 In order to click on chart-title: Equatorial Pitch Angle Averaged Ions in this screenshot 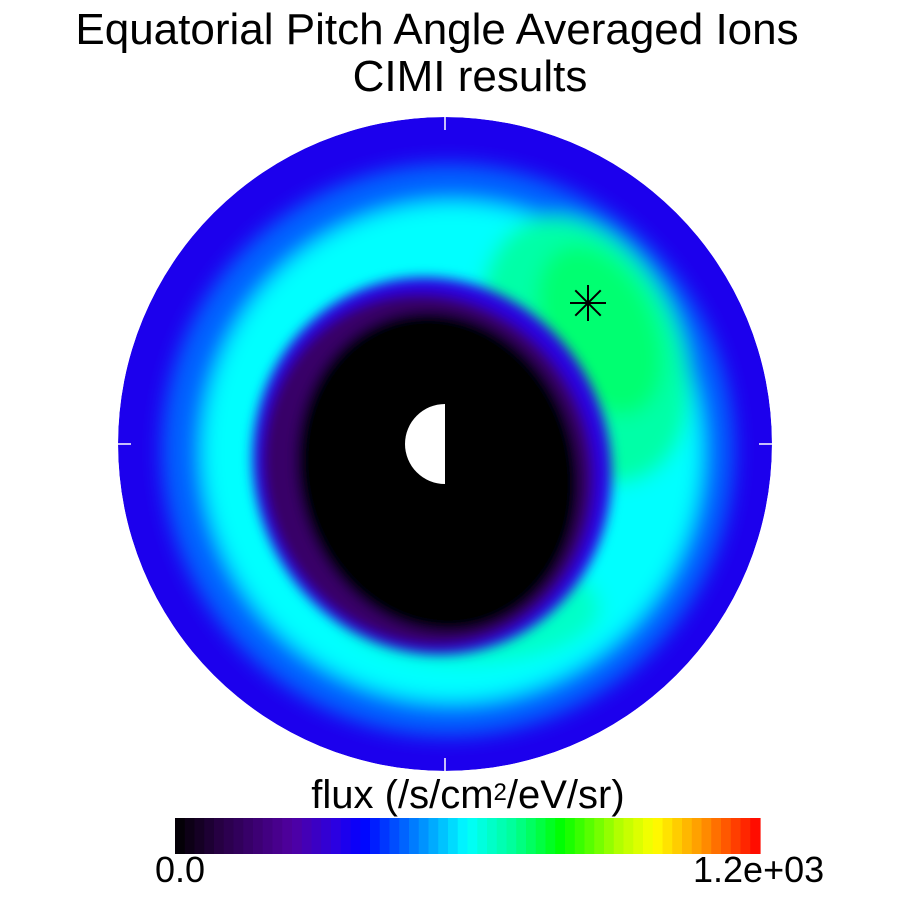, I will do `click(437, 29)`.